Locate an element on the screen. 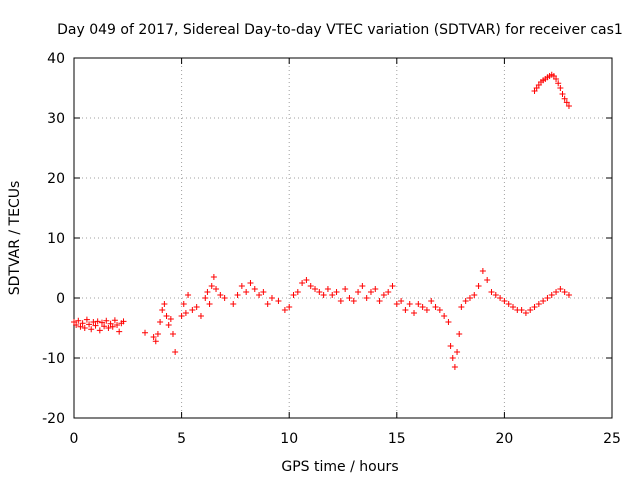 Image resolution: width=640 pixels, height=480 pixels. y-tick-label: 40 is located at coordinates (56, 59).